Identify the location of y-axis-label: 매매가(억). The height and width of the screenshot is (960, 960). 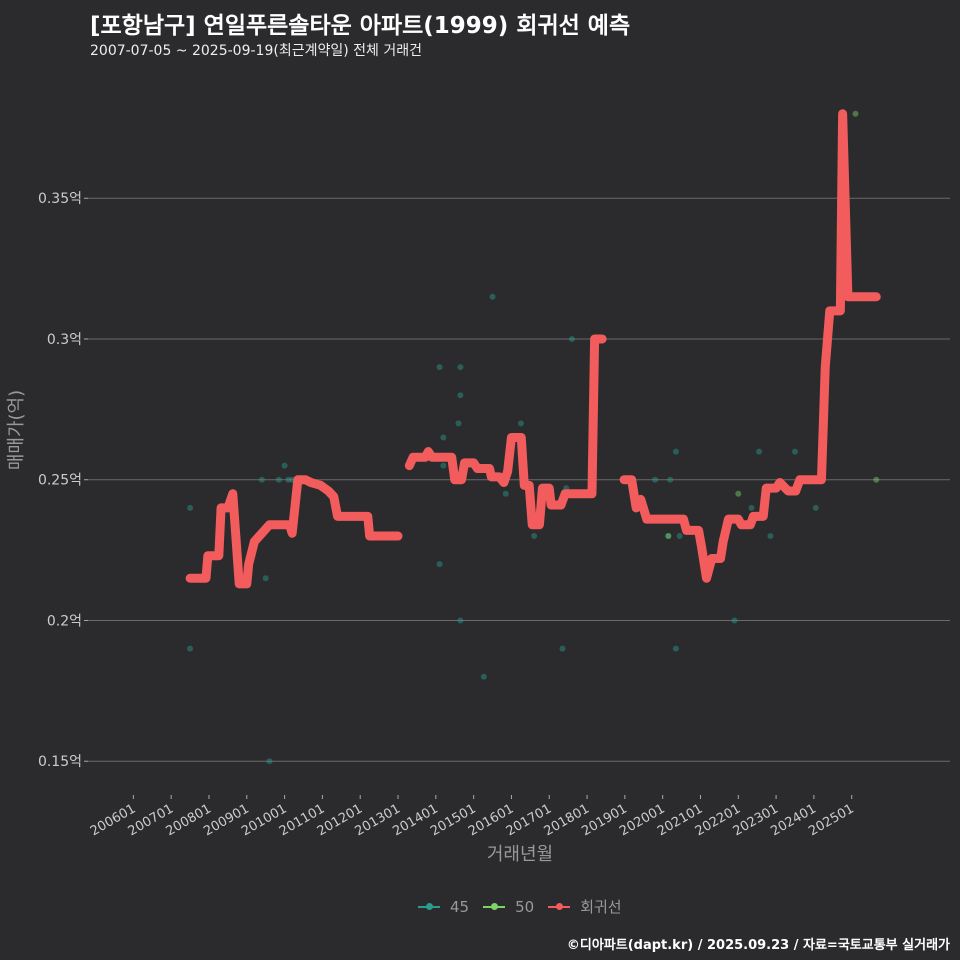
(16, 430).